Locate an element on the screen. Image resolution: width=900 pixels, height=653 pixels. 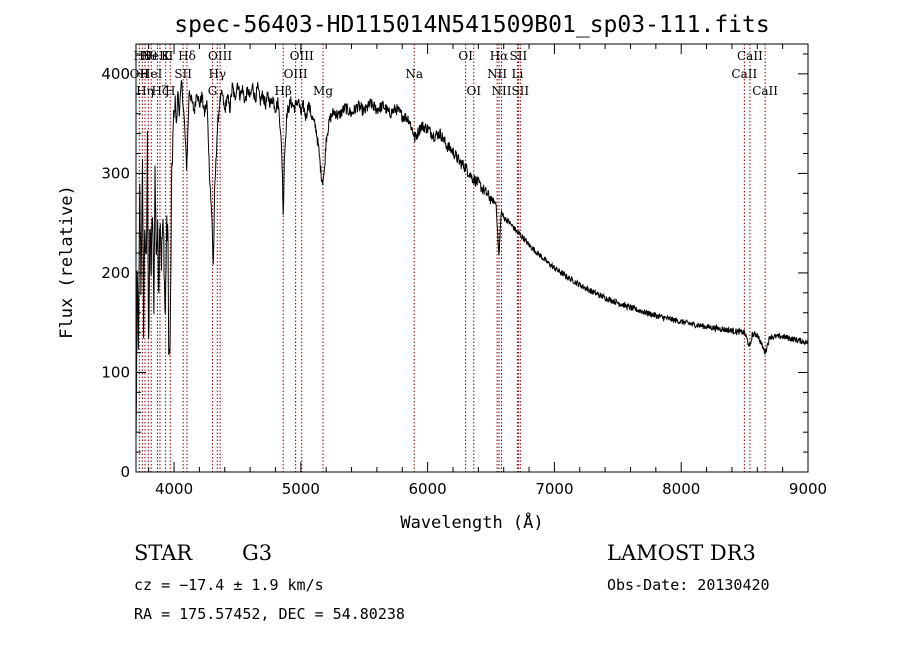
line-label-hβ: Hβ is located at coordinates (283, 91).